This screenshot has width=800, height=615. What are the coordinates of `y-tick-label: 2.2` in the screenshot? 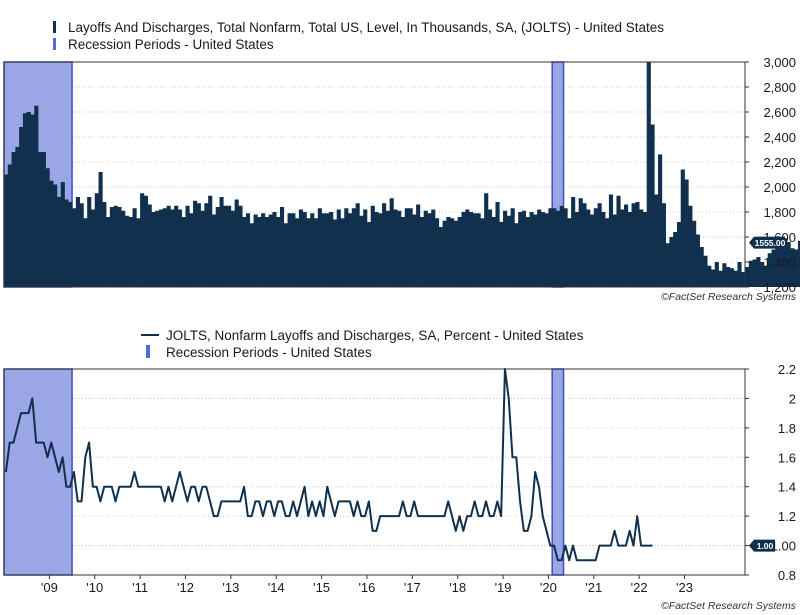 It's located at (787, 369).